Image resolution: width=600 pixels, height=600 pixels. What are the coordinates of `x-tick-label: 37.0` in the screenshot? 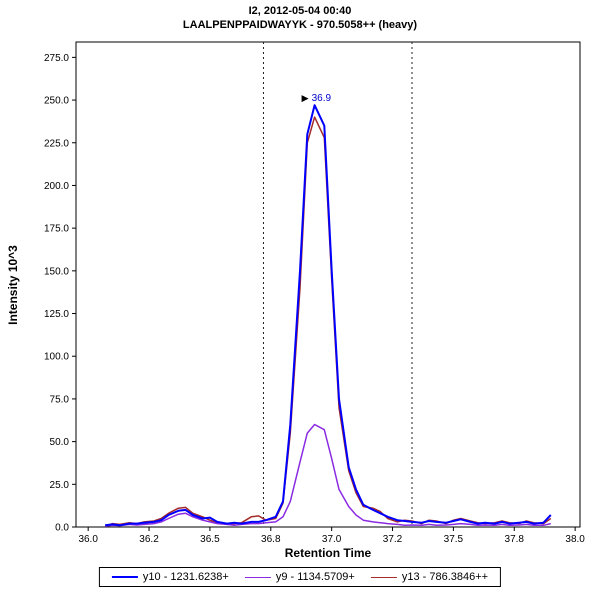 It's located at (332, 539).